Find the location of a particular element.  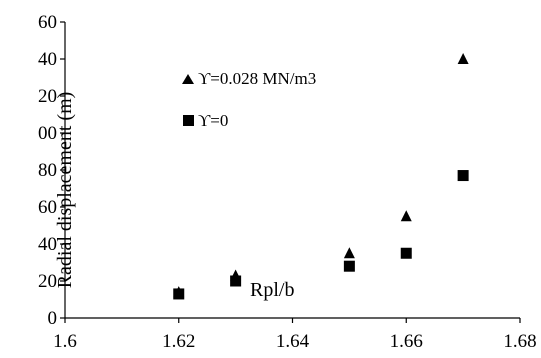

x-tick-label: 1.62 is located at coordinates (178, 341).